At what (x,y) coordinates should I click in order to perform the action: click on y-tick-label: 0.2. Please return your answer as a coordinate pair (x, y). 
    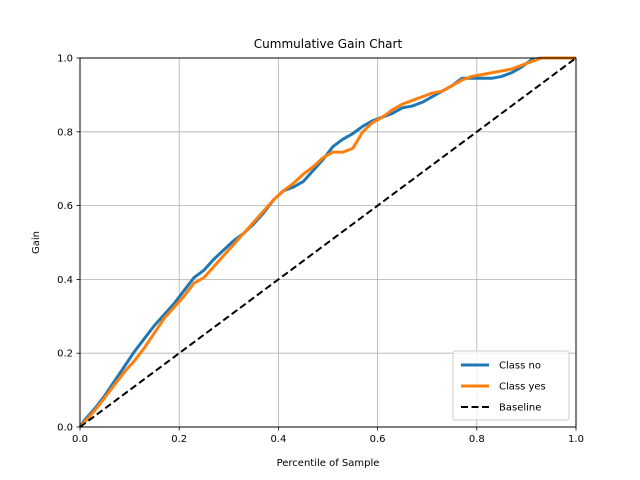
    Looking at the image, I should click on (65, 354).